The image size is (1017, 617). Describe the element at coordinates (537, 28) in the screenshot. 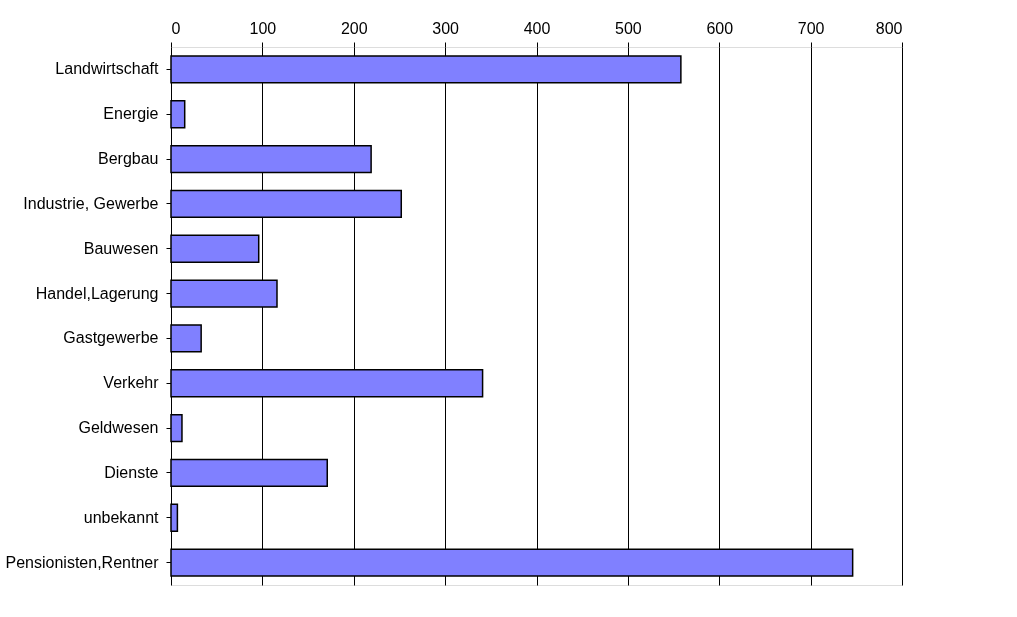

I see `x-tick-label: 400` at that location.